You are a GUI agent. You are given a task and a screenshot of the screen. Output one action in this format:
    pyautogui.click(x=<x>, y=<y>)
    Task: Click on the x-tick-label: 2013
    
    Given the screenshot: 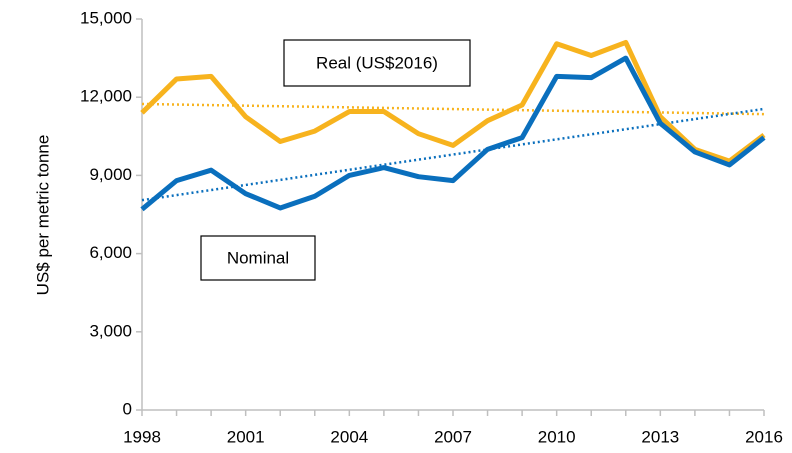 What is the action you would take?
    pyautogui.click(x=660, y=436)
    